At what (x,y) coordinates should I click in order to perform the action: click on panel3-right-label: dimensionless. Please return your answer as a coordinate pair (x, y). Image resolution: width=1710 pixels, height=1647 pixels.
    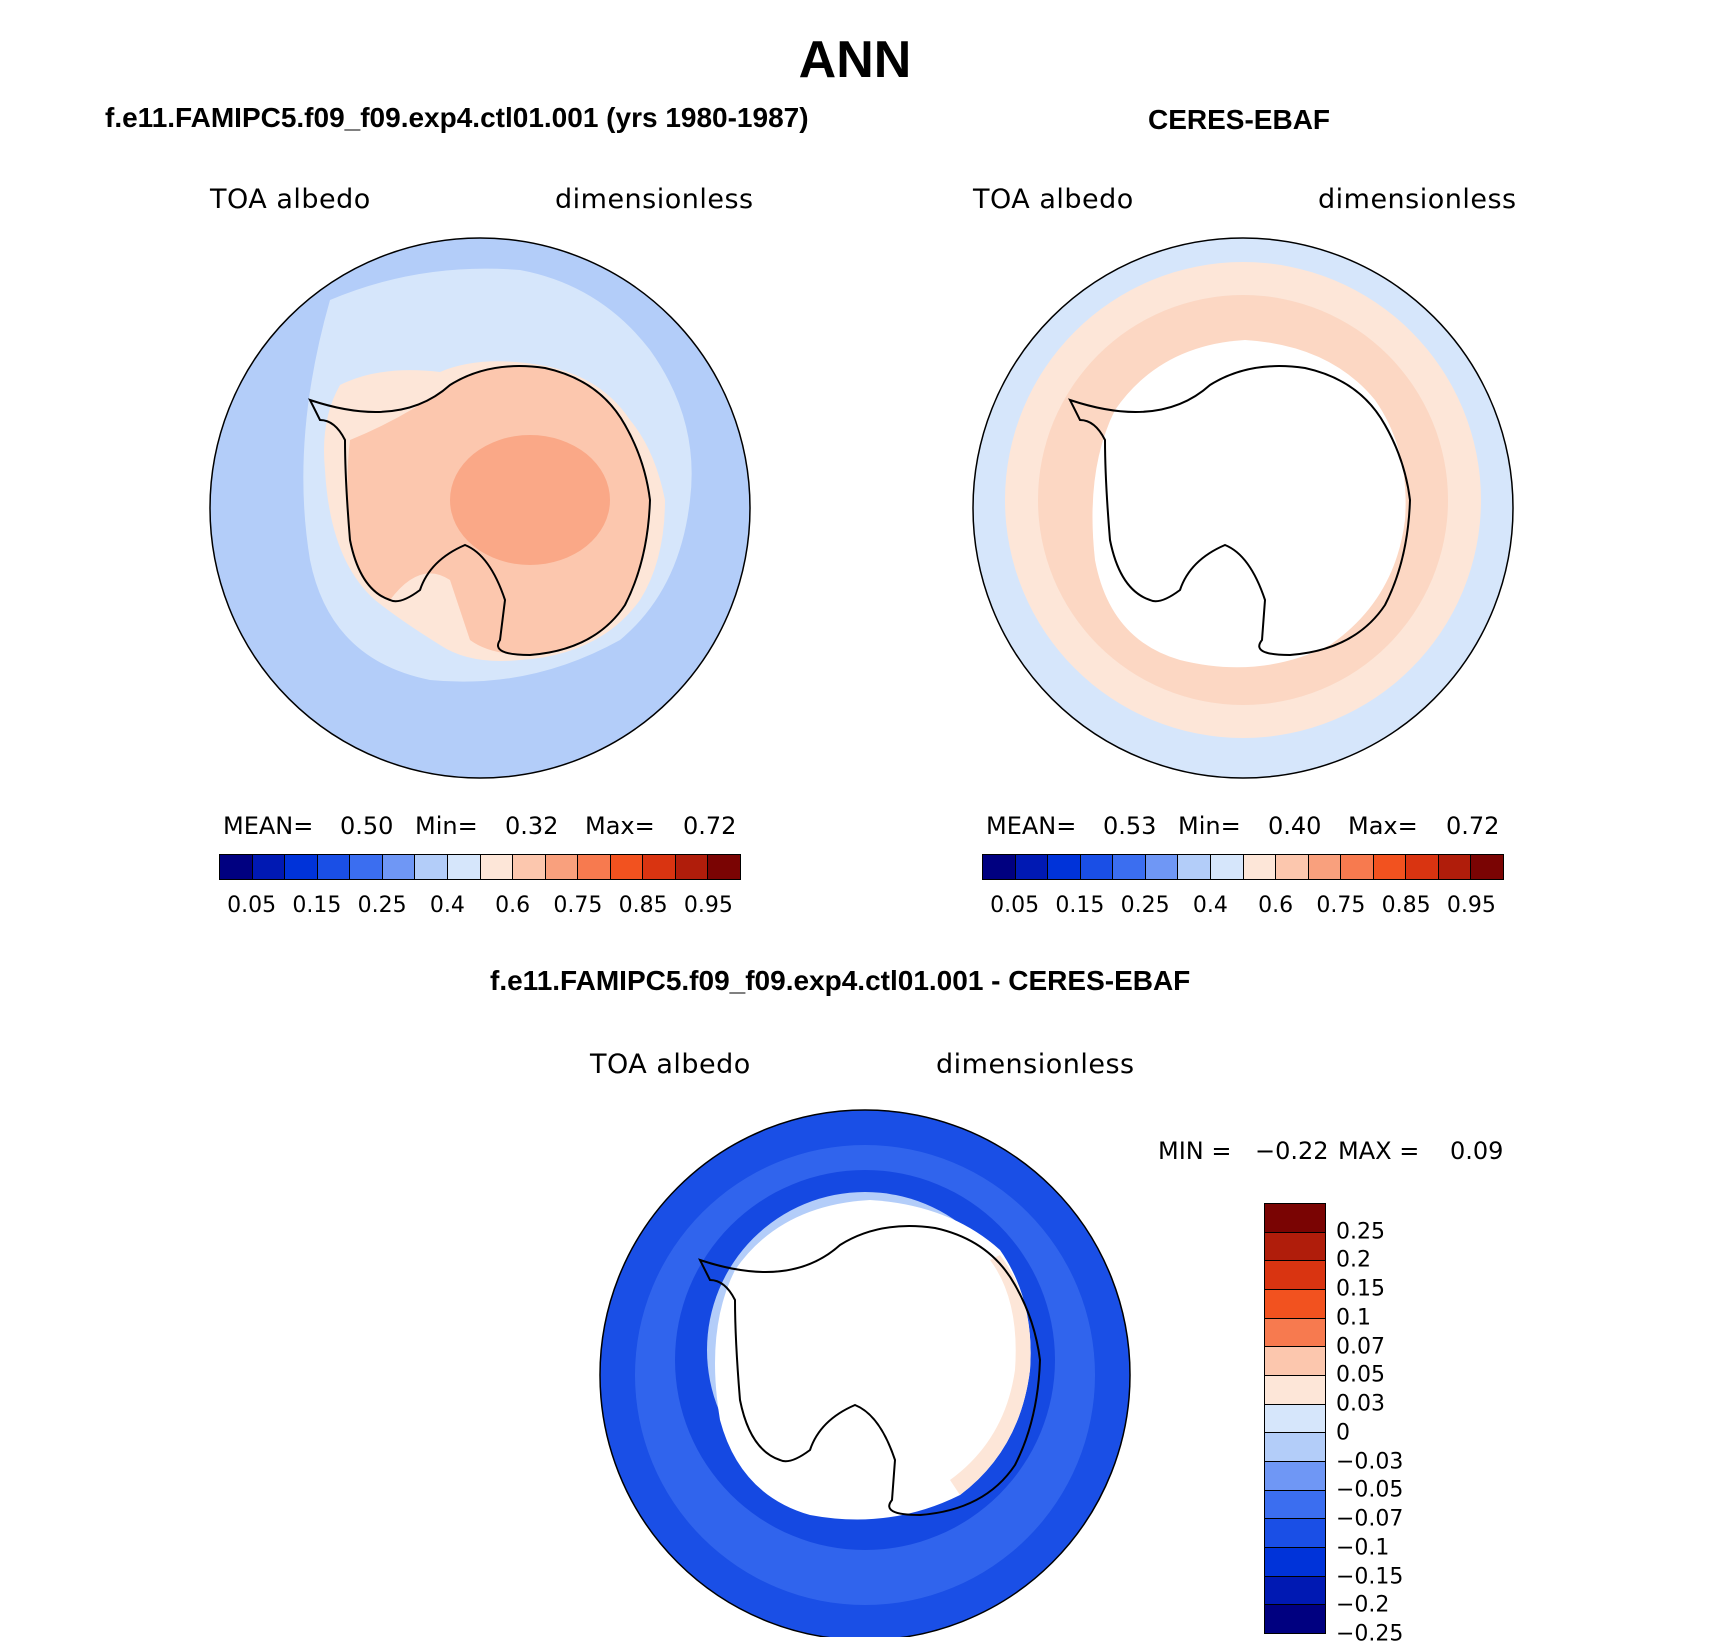
    Looking at the image, I should click on (1035, 1064).